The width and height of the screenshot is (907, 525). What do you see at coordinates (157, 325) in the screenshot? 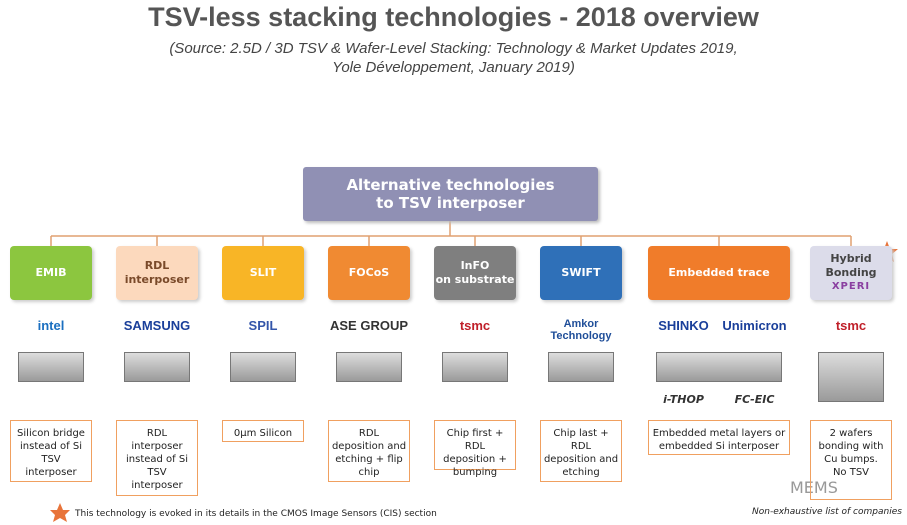
I see `company-logo: SAMSUNG` at bounding box center [157, 325].